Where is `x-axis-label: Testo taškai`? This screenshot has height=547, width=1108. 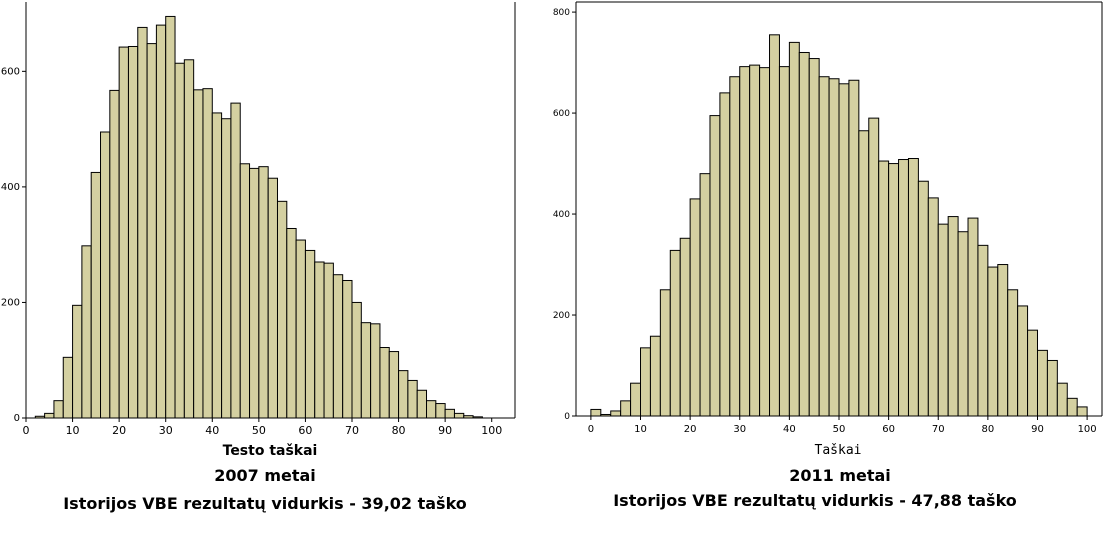
x-axis-label: Testo taškai is located at coordinates (270, 451).